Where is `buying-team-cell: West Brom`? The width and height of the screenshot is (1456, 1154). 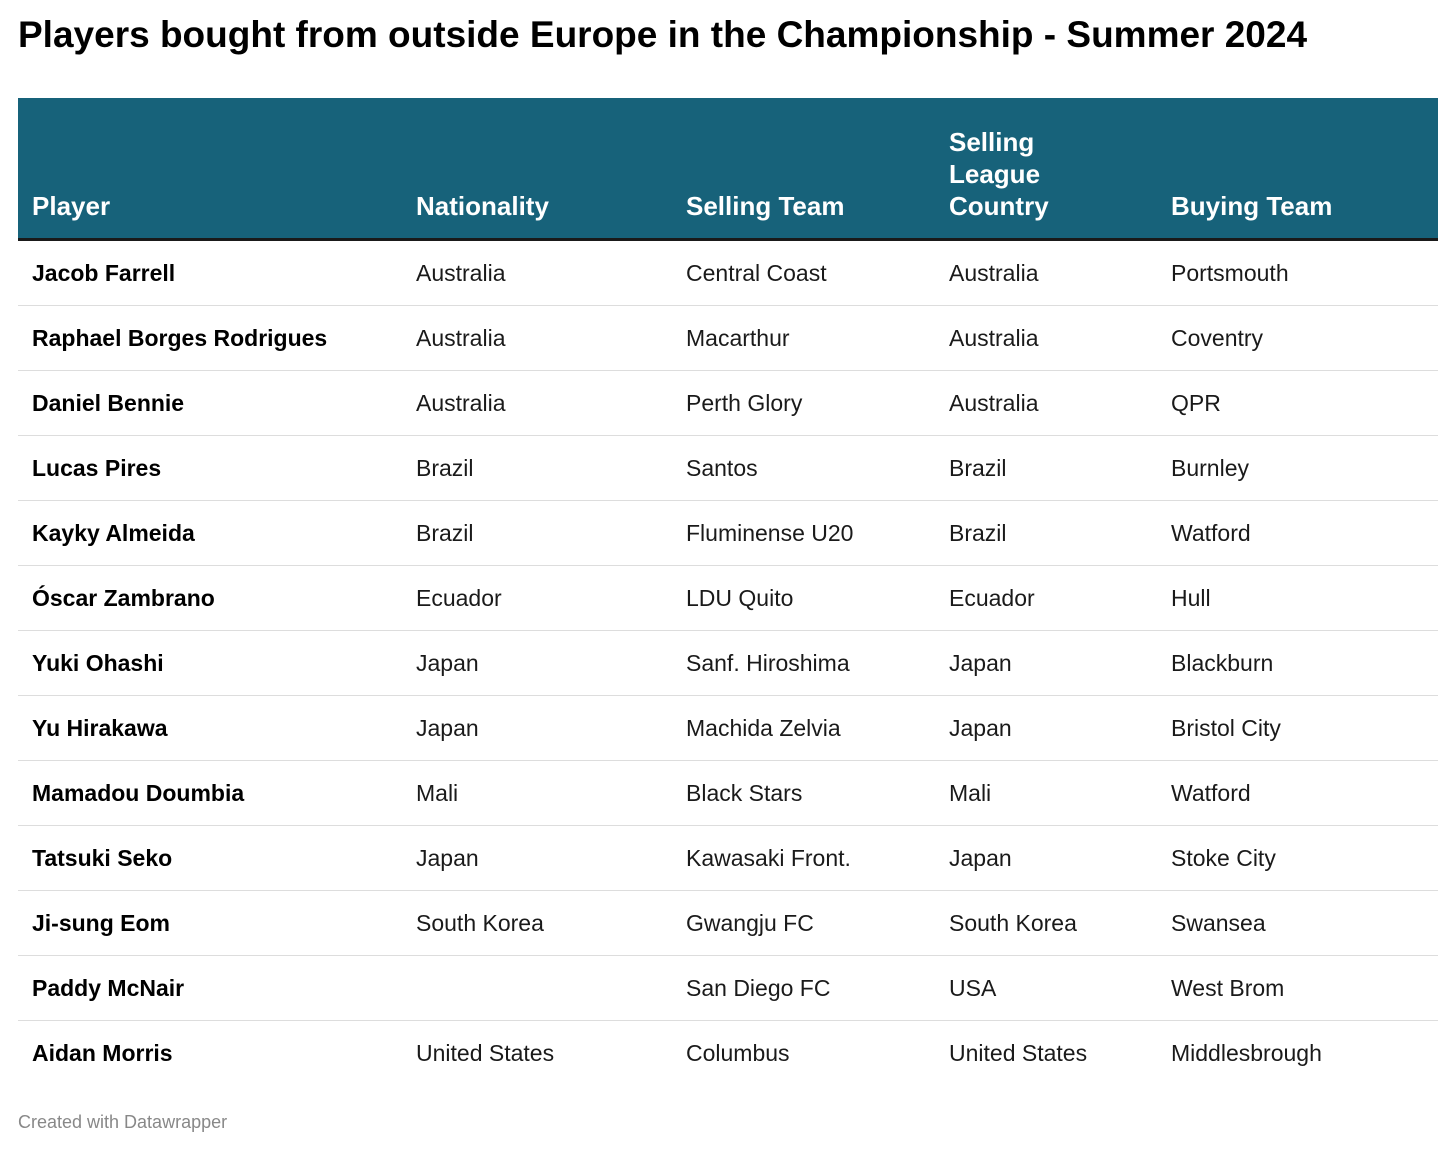
buying-team-cell: West Brom is located at coordinates (1297, 988).